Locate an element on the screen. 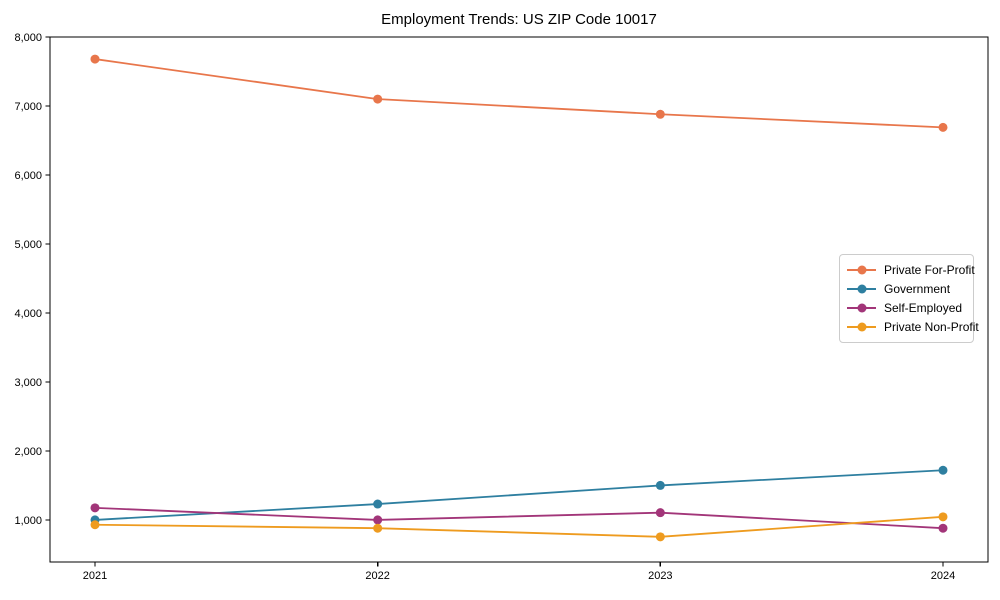 This screenshot has width=1000, height=600. x-tick-label: 2023 is located at coordinates (660, 576).